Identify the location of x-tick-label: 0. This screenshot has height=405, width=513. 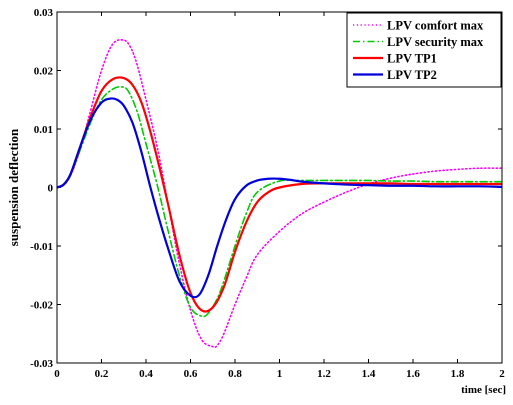
(57, 374).